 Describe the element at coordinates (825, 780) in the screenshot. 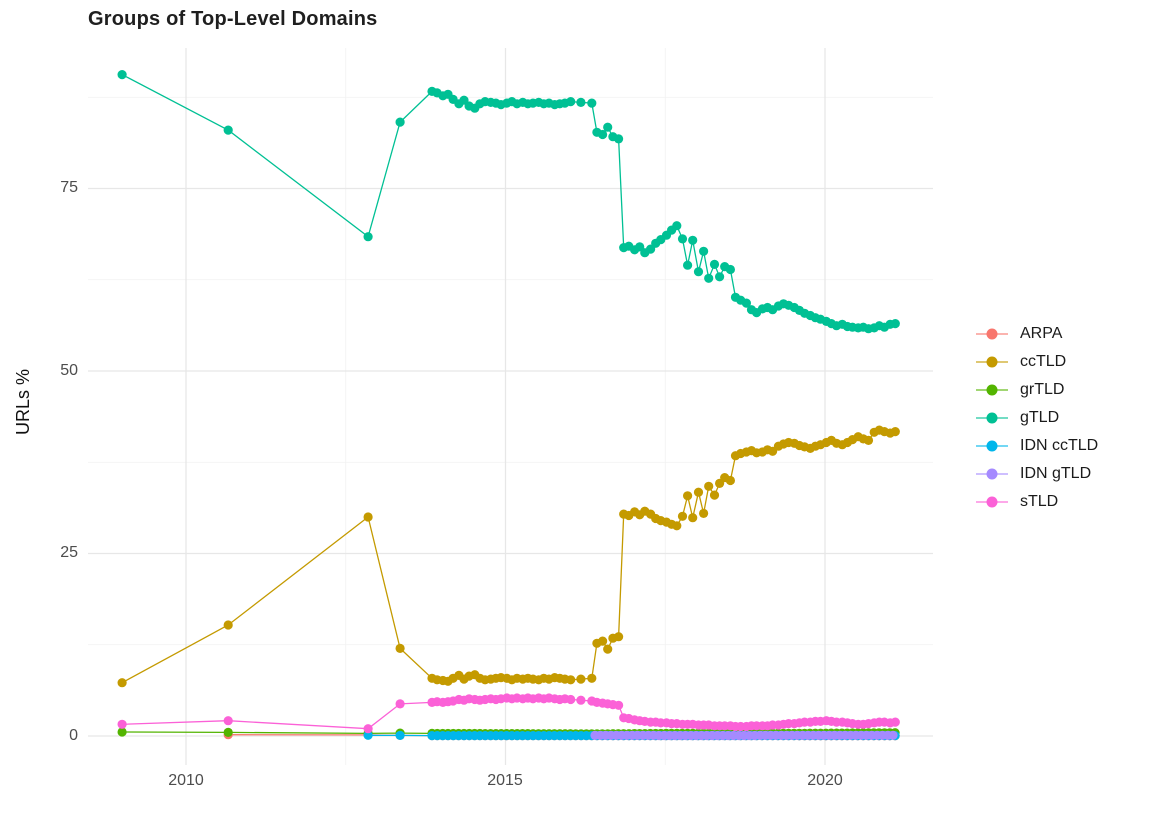

I see `x-tick-label-2020: 2020` at that location.